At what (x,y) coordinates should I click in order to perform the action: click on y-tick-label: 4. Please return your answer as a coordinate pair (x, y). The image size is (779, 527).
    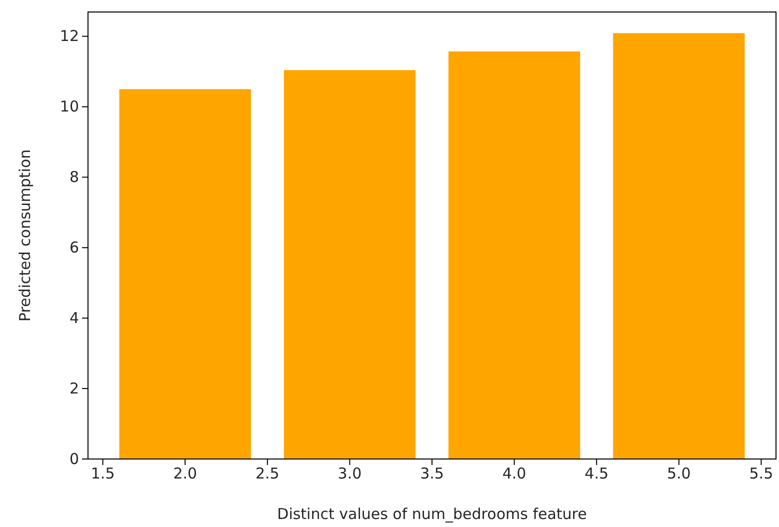
    Looking at the image, I should click on (74, 317).